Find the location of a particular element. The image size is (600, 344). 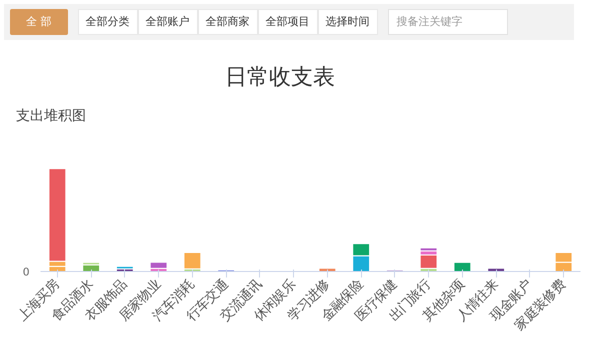

chart-subtitle: 支出堆积图 is located at coordinates (51, 116).